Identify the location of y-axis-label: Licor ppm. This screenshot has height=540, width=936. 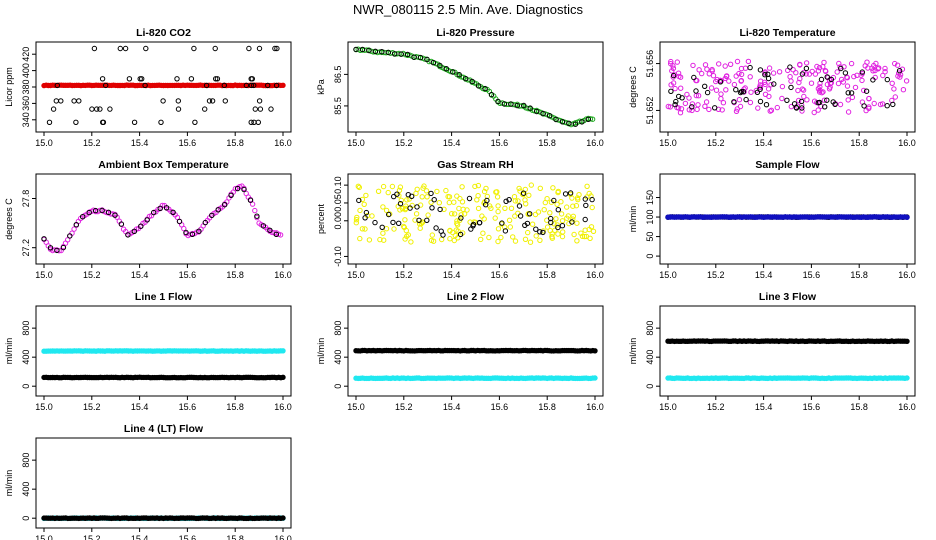
(9, 87).